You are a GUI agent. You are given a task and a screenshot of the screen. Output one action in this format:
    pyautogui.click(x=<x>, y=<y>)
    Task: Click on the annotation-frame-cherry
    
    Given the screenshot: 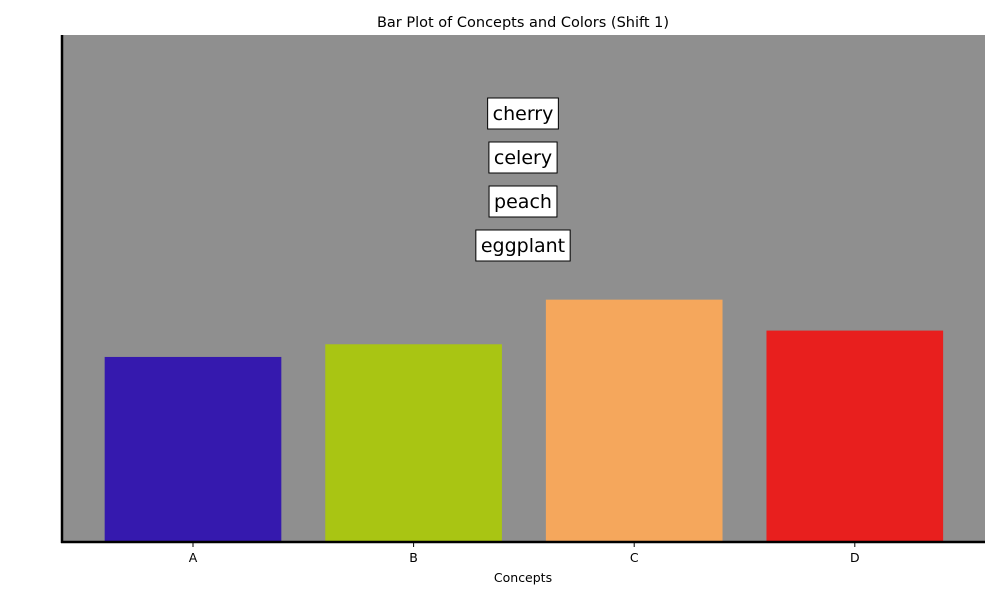 What is the action you would take?
    pyautogui.click(x=523, y=113)
    